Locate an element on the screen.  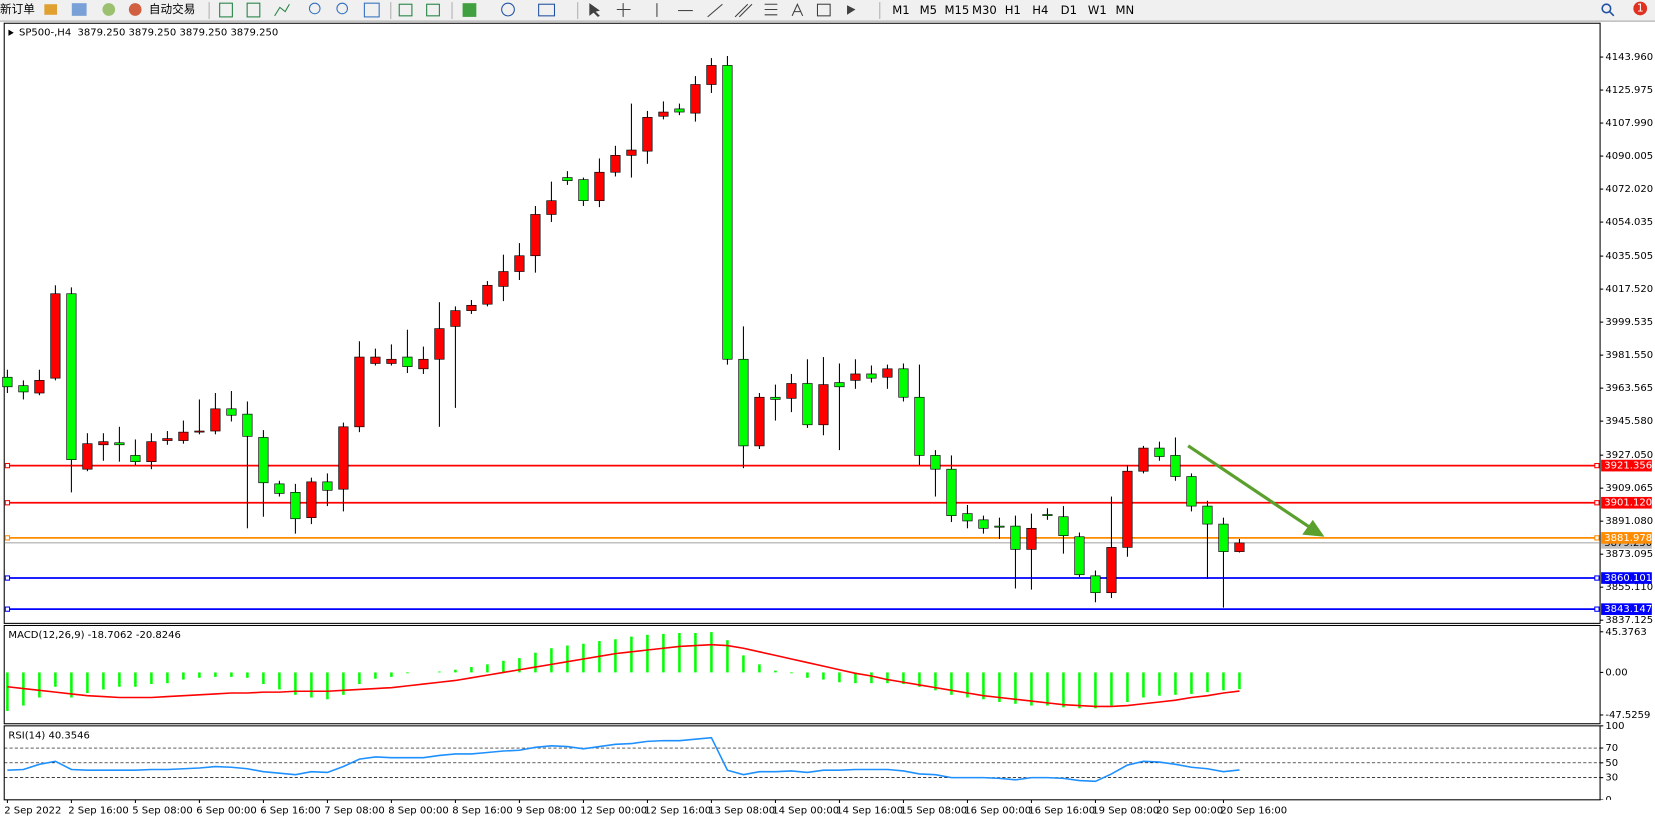
x-tick-label: 5 Sep 08:00 is located at coordinates (162, 810).